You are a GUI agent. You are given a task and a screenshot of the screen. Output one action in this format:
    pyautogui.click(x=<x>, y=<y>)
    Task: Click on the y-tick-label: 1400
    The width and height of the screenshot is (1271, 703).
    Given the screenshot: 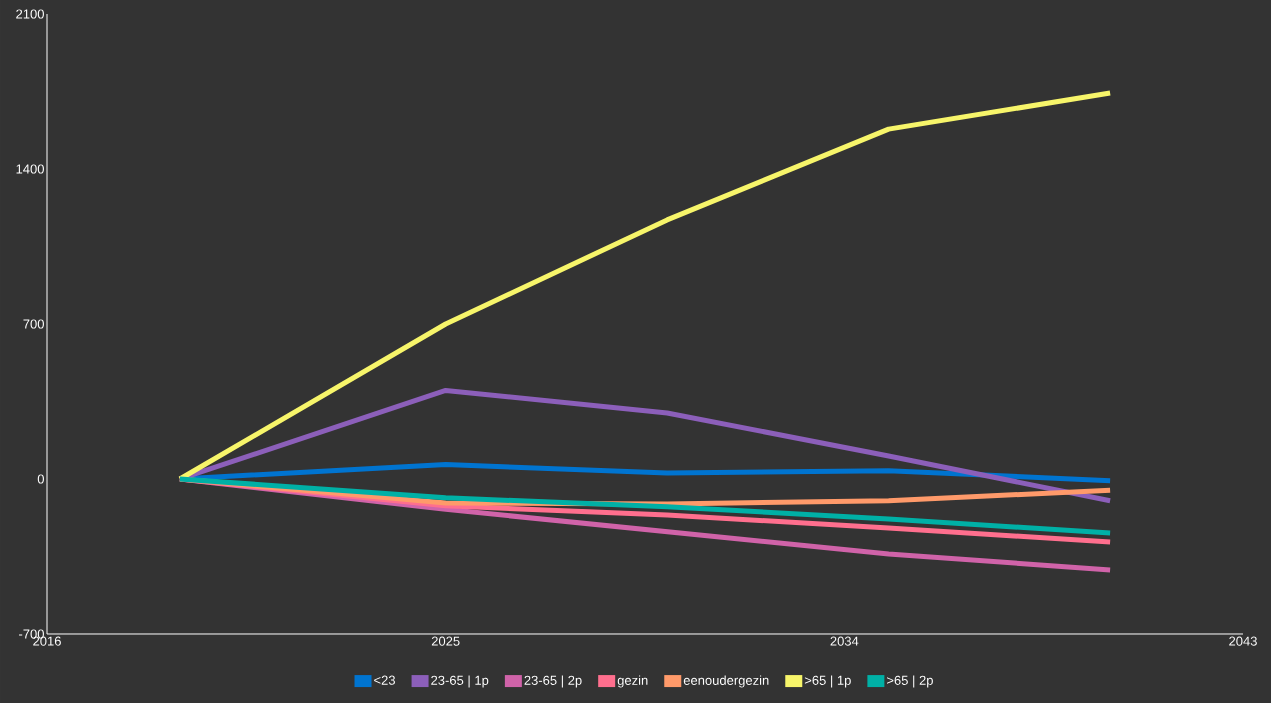 What is the action you would take?
    pyautogui.click(x=30, y=169)
    